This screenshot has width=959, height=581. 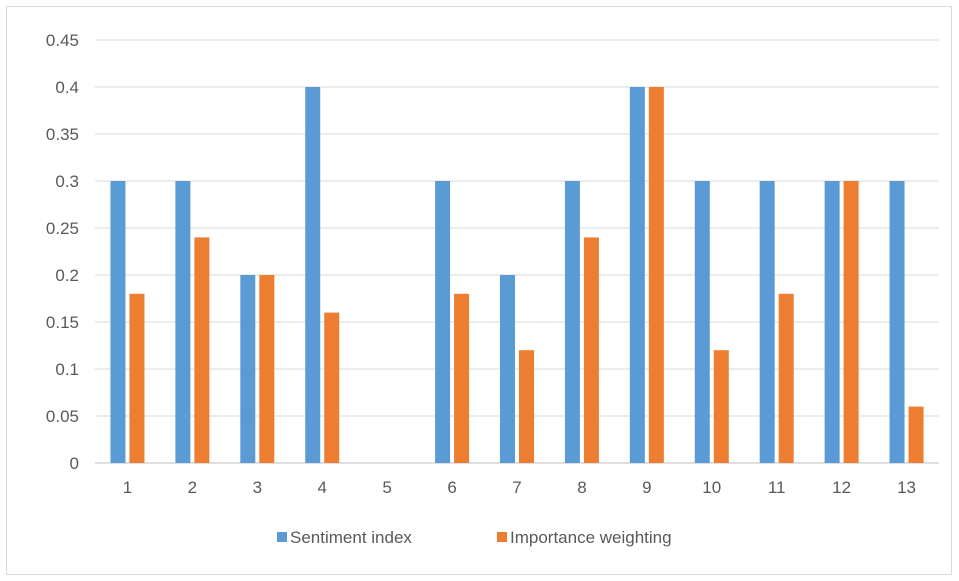 What do you see at coordinates (386, 487) in the screenshot?
I see `x-tick-label: 5` at bounding box center [386, 487].